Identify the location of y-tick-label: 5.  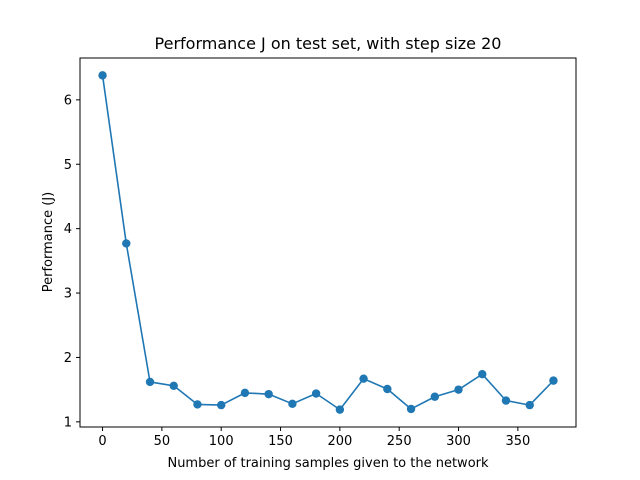
(68, 165).